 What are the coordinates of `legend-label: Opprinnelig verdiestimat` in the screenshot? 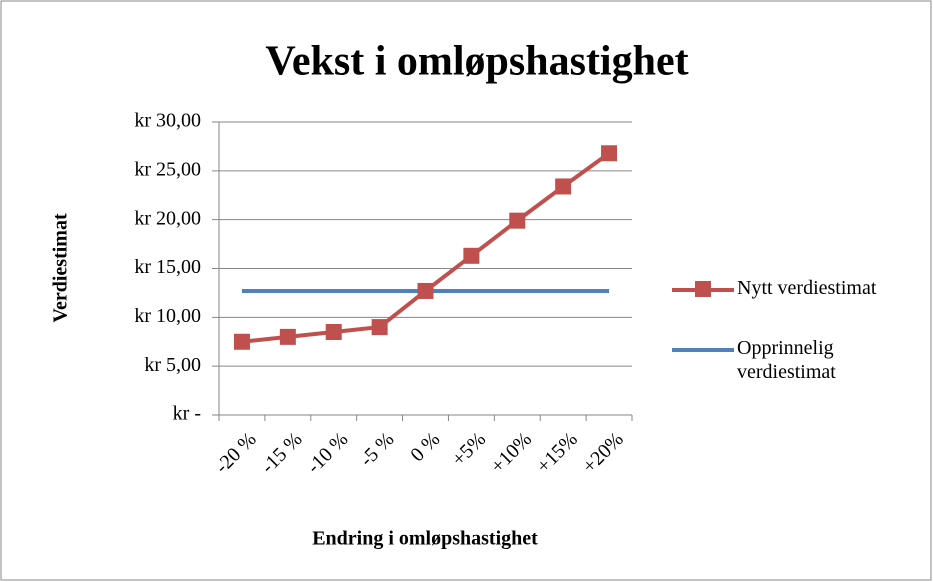 It's located at (786, 360).